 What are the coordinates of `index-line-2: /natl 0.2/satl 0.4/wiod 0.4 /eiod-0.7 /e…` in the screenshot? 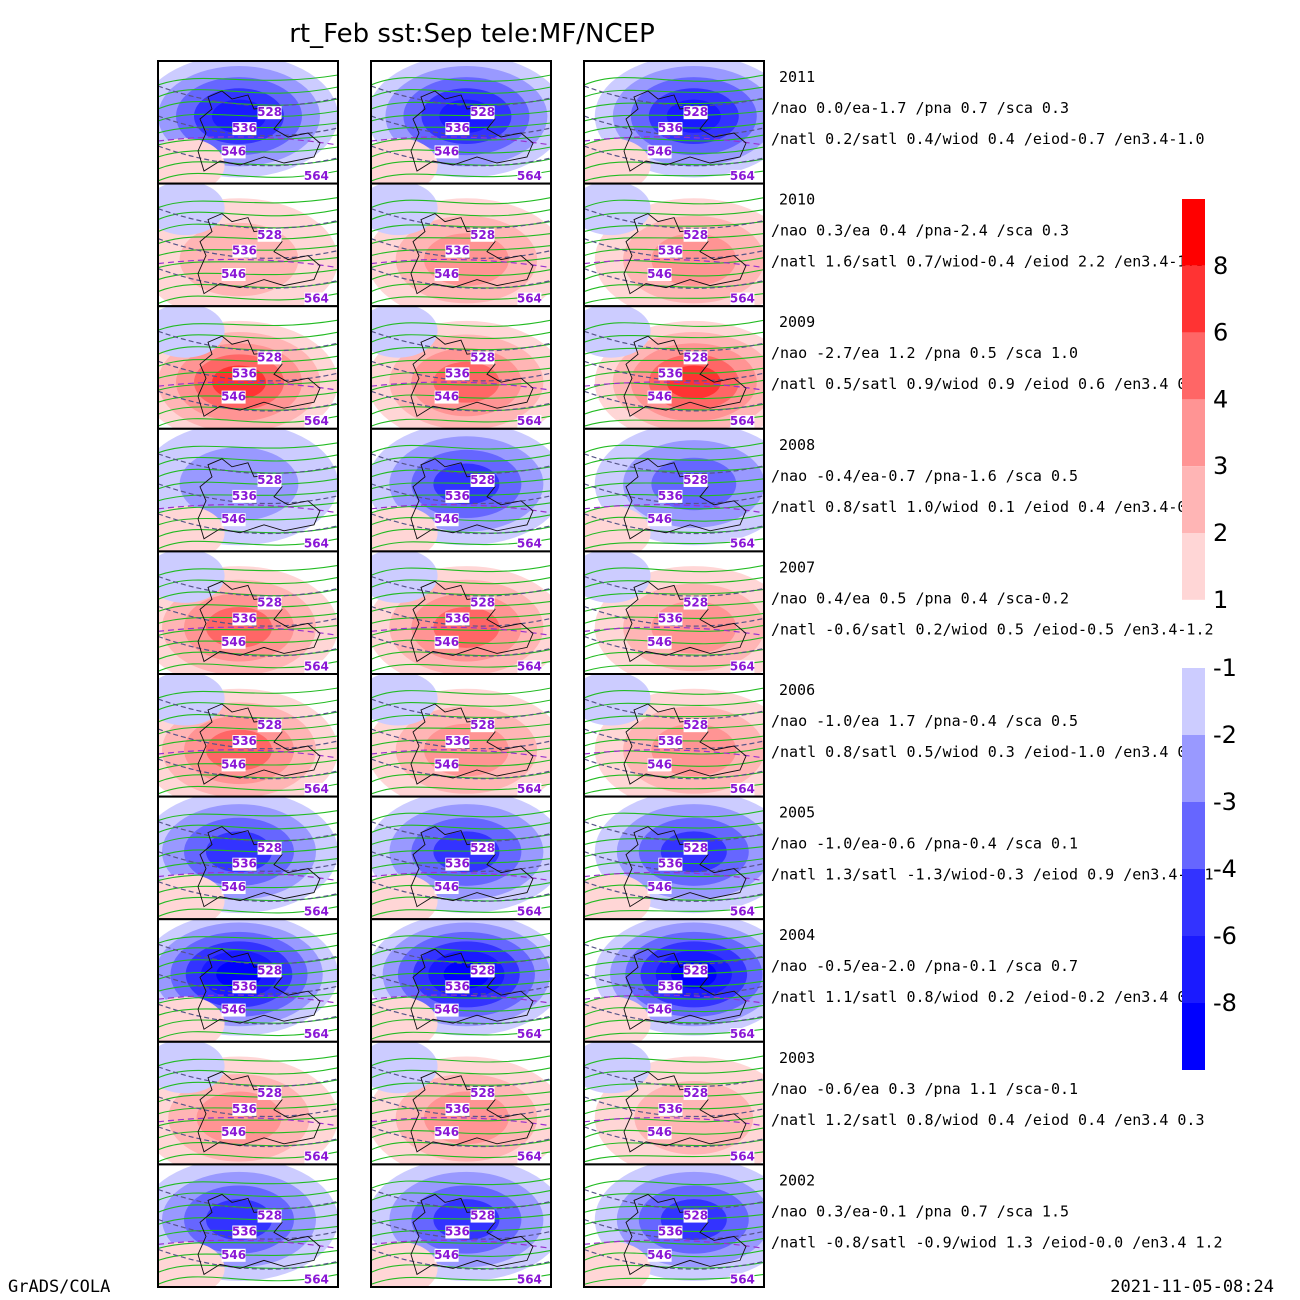 It's located at (987, 139).